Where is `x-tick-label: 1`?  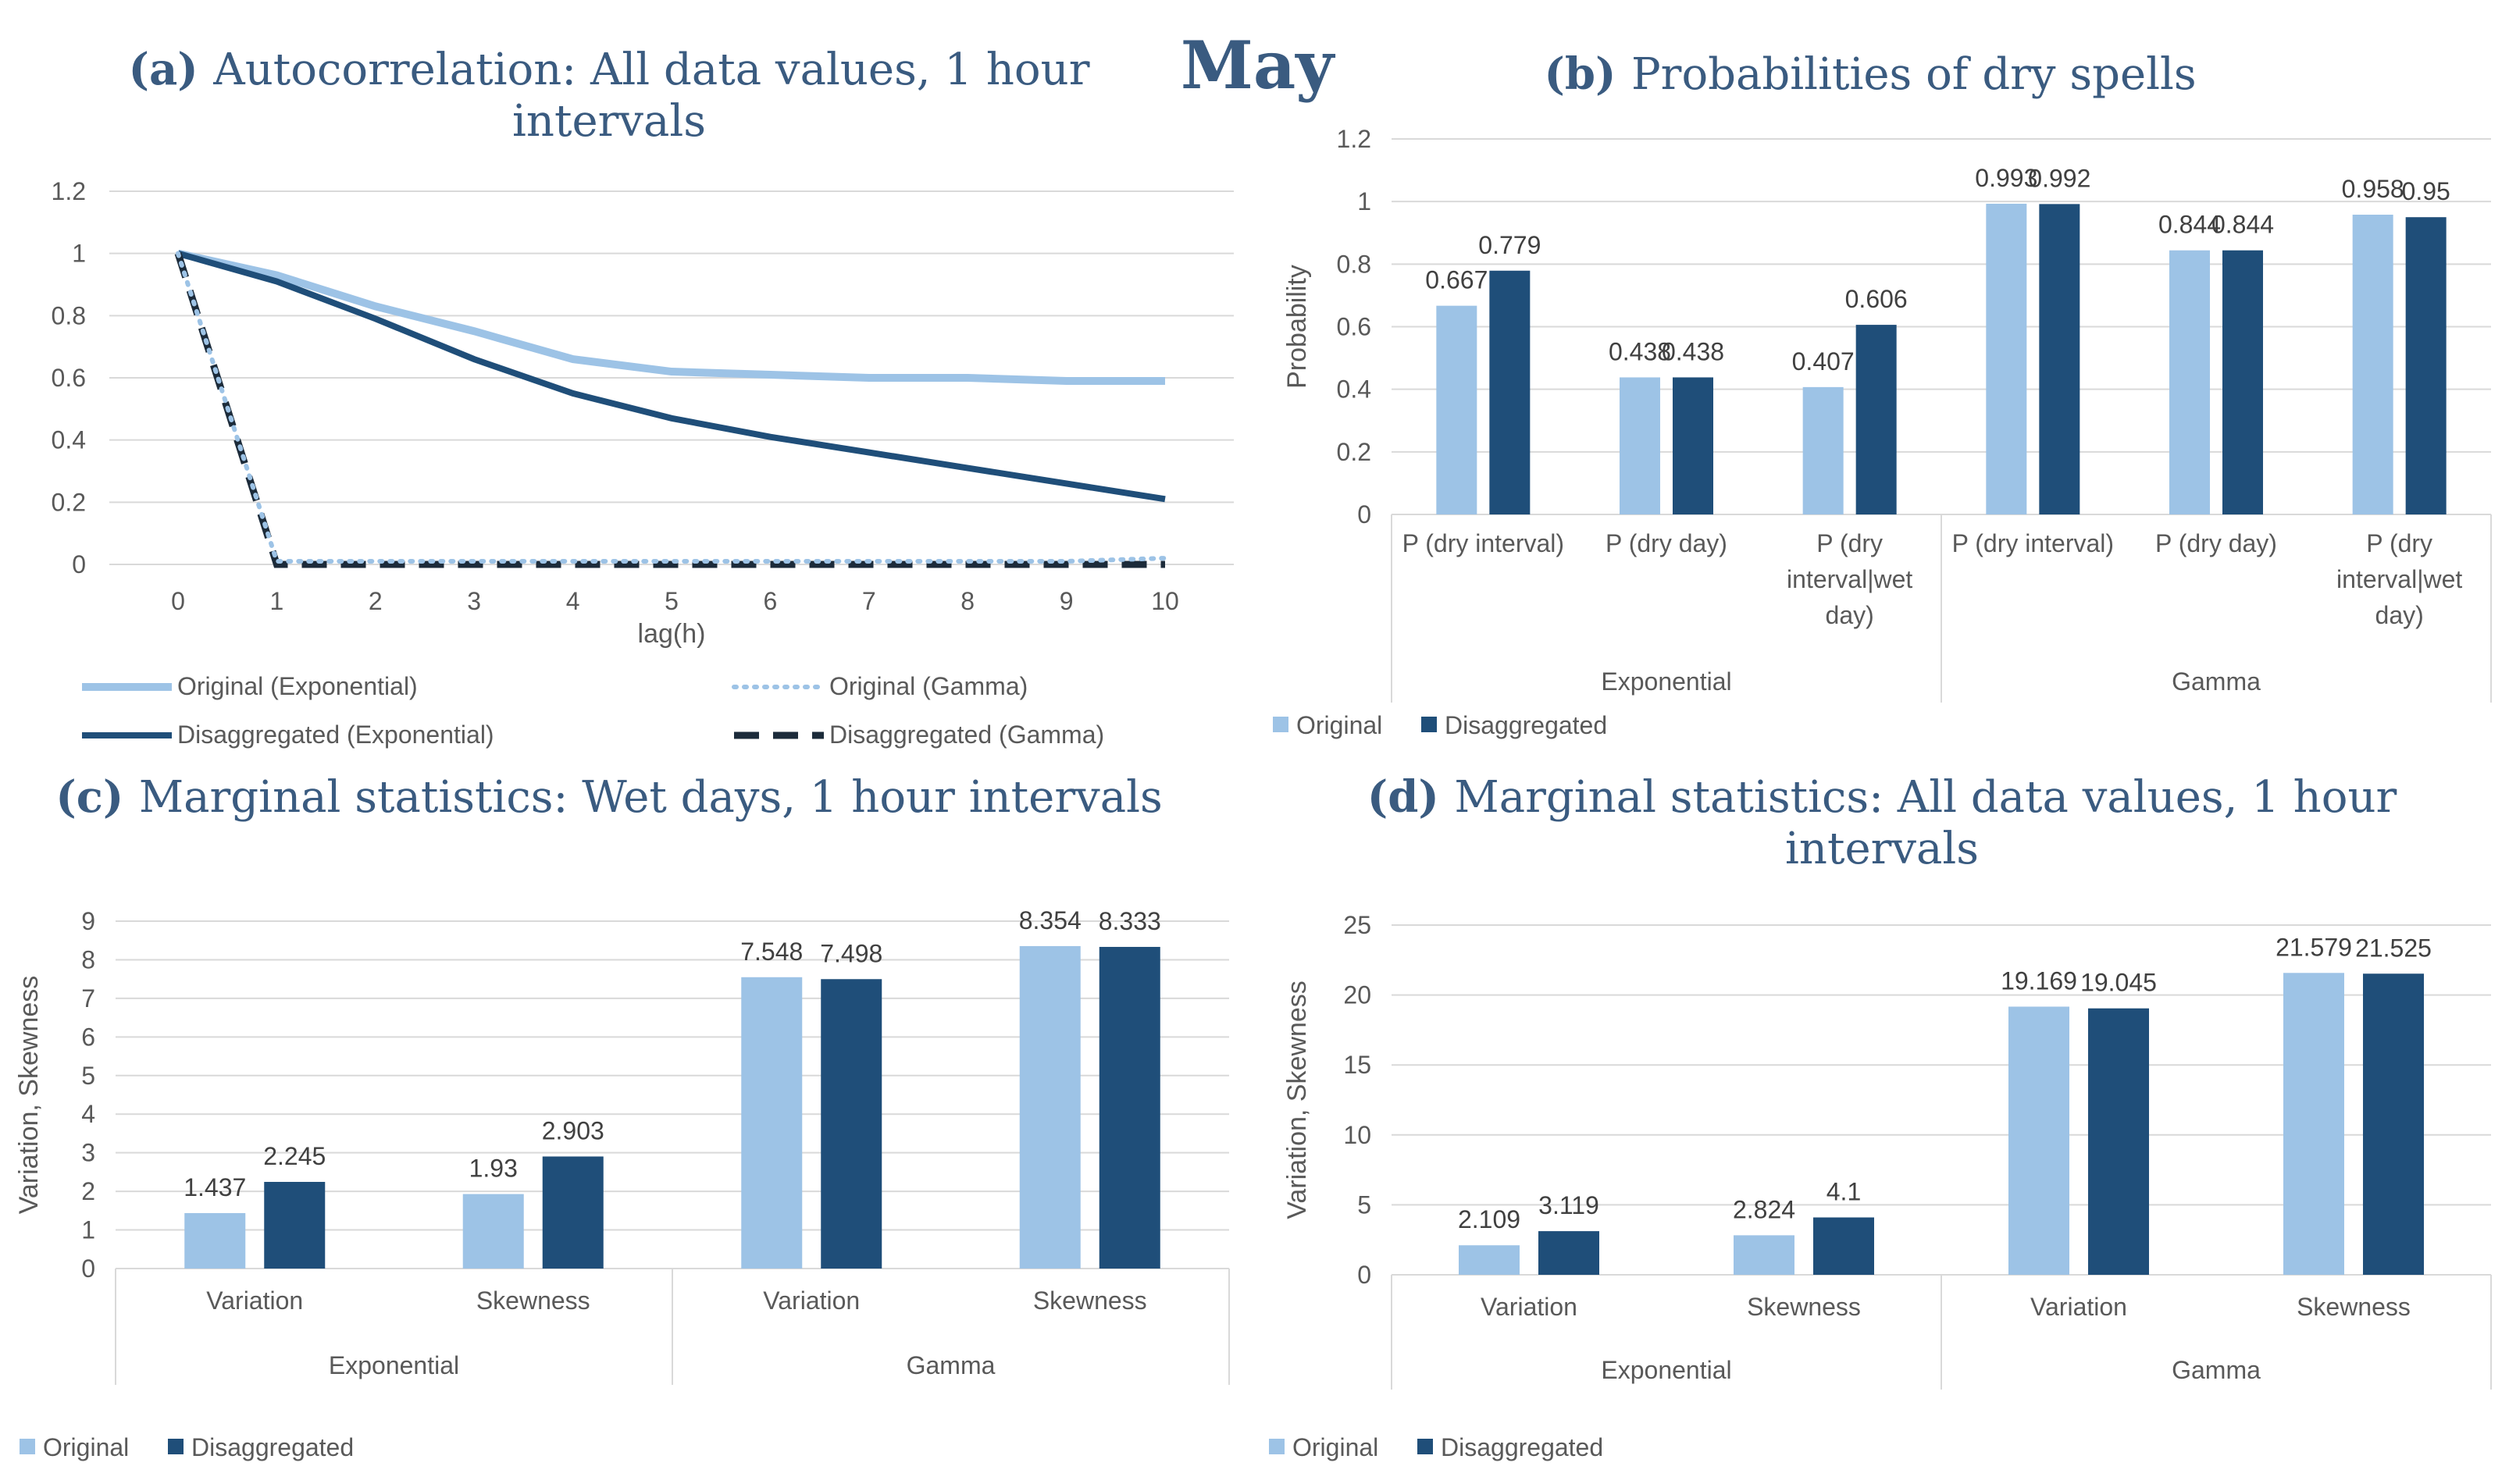
x-tick-label: 1 is located at coordinates (277, 601).